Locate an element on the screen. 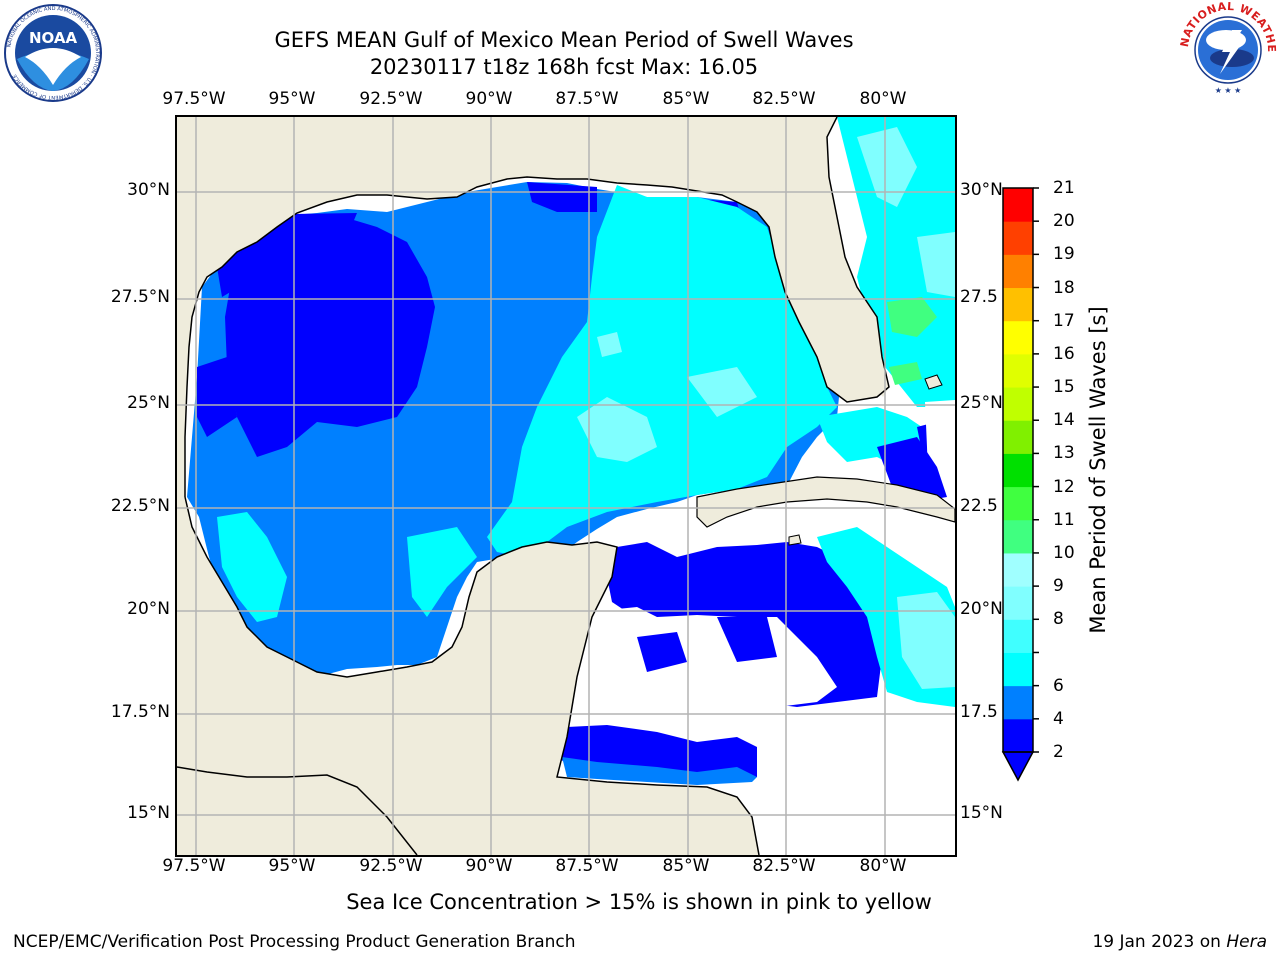 This screenshot has width=1280, height=960. colorbar-tick-label: 2 is located at coordinates (1058, 752).